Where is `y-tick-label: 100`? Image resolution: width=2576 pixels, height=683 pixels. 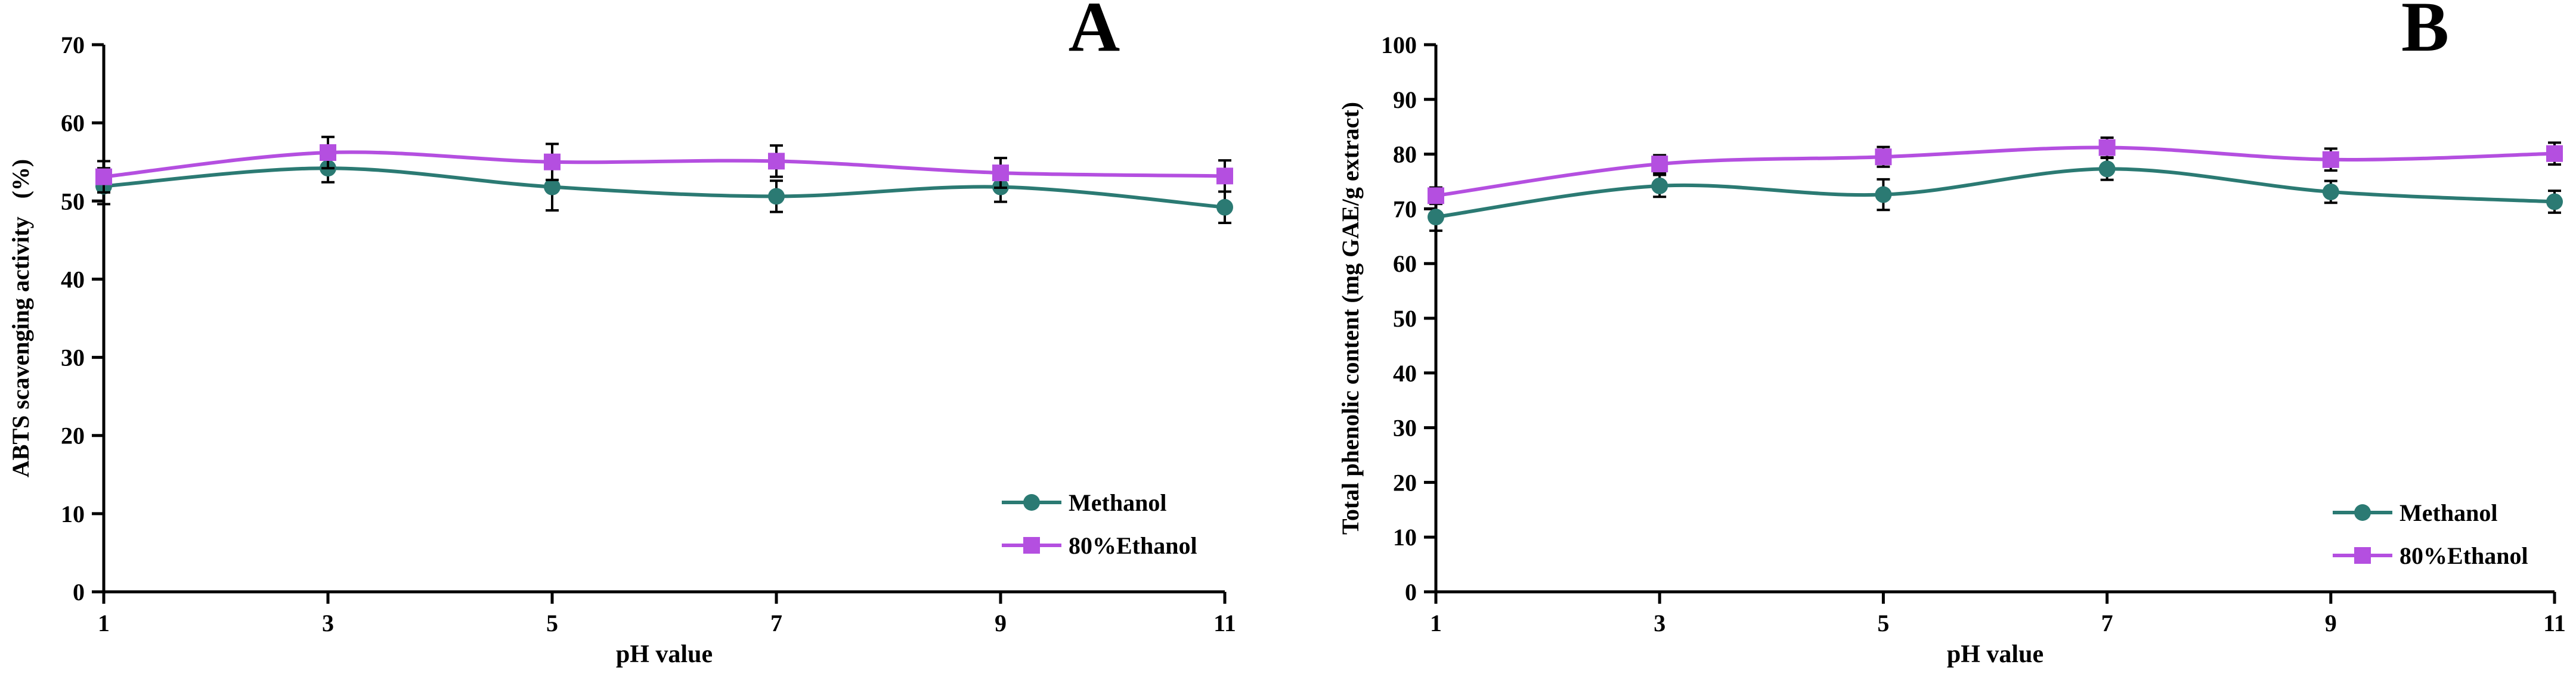
y-tick-label: 100 is located at coordinates (1399, 45).